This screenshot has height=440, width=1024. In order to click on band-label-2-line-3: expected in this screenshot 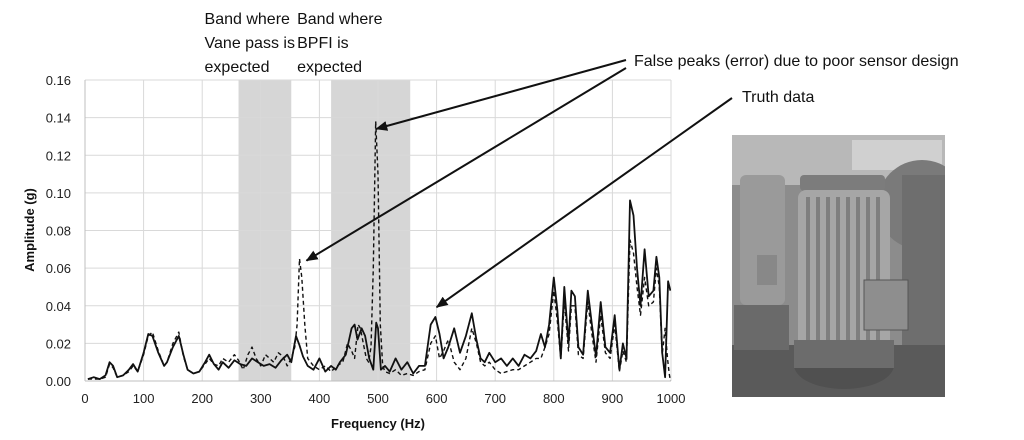, I will do `click(329, 67)`.